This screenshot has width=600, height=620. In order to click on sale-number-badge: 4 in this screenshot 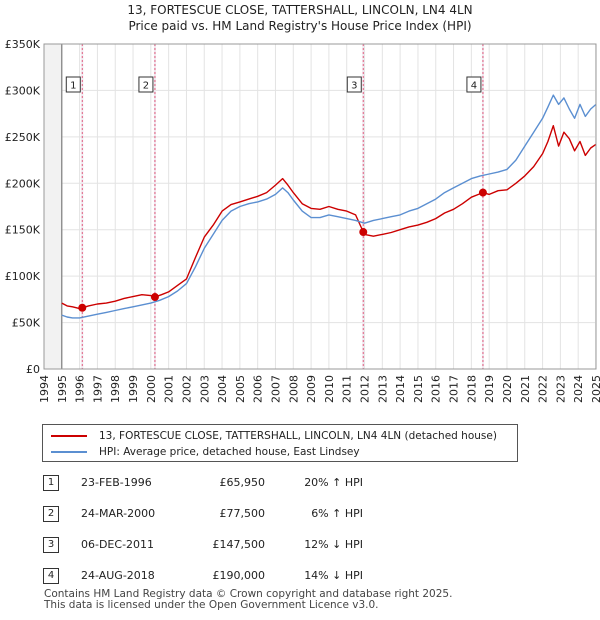, I will do `click(51, 576)`.